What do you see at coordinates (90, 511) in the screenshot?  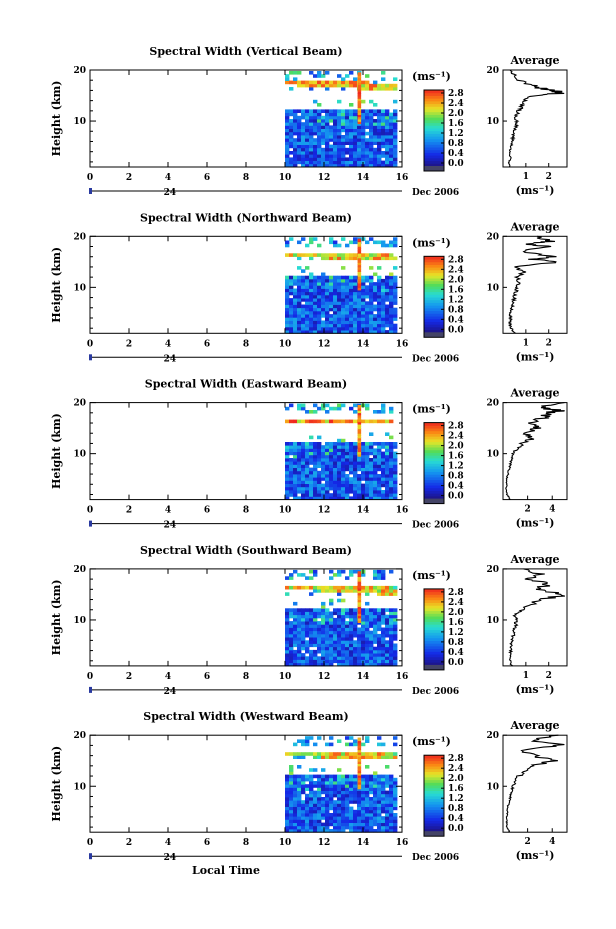 I see `x-tick-label: 0` at bounding box center [90, 511].